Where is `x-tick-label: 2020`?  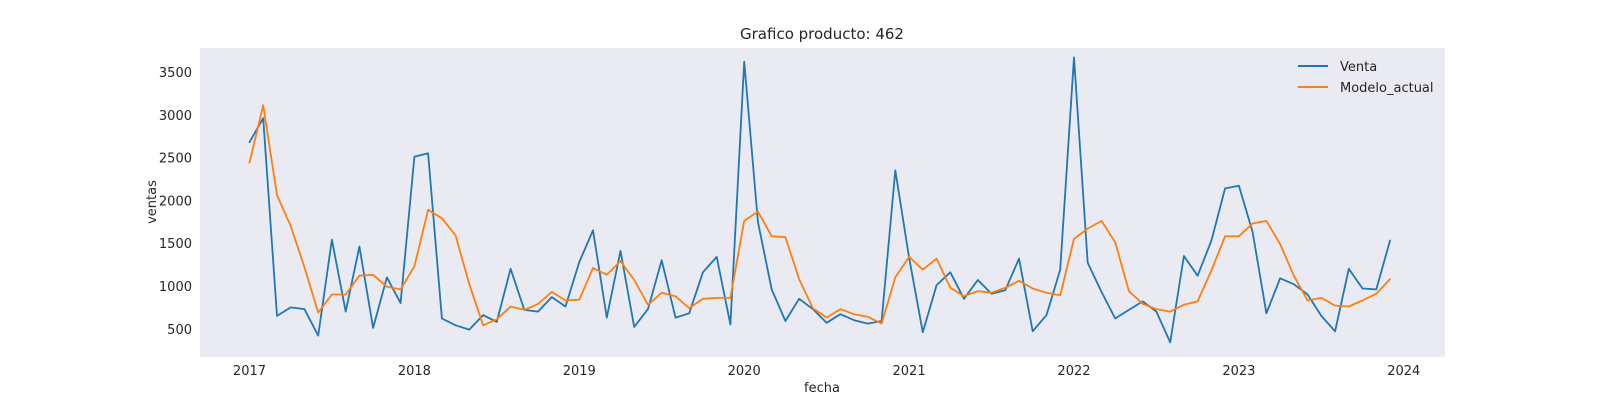 x-tick-label: 2020 is located at coordinates (744, 371).